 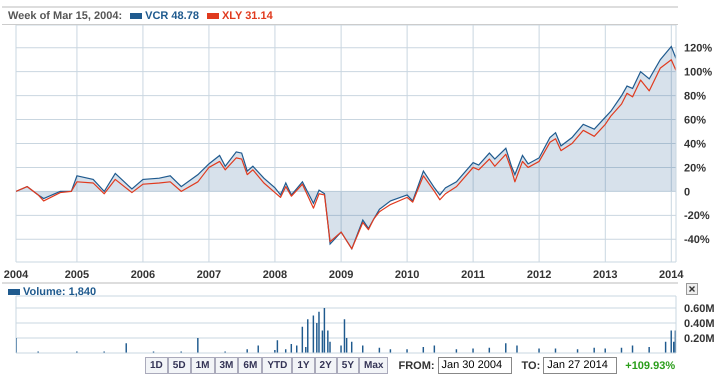 What do you see at coordinates (695, 96) in the screenshot?
I see `y-tick-label: 80%` at bounding box center [695, 96].